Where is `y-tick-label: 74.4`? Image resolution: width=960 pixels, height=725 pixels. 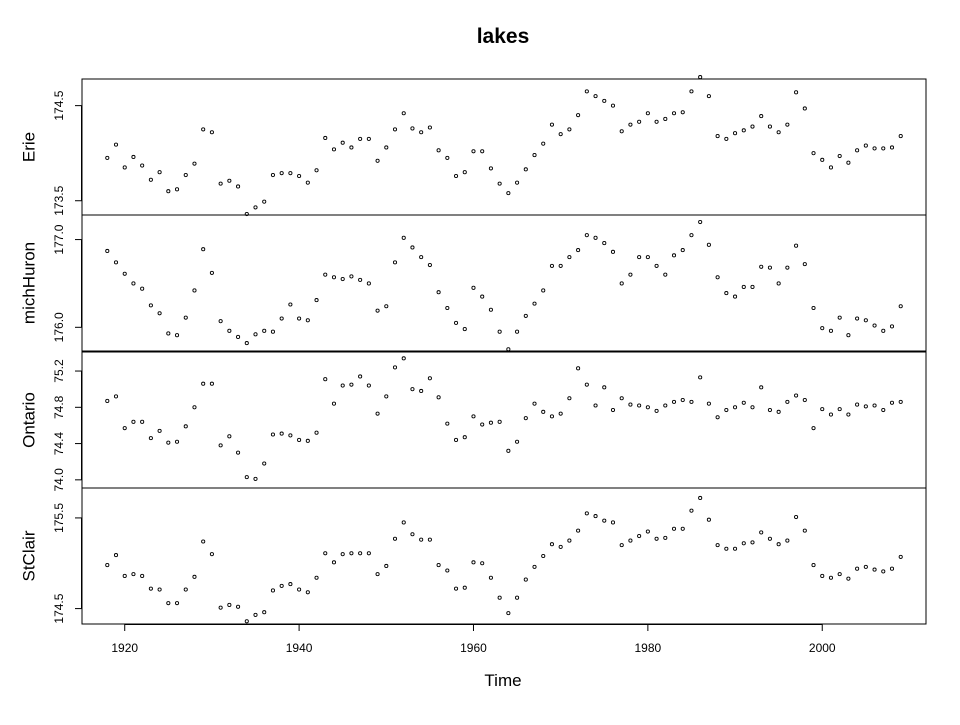 y-tick-label: 74.4 is located at coordinates (59, 444).